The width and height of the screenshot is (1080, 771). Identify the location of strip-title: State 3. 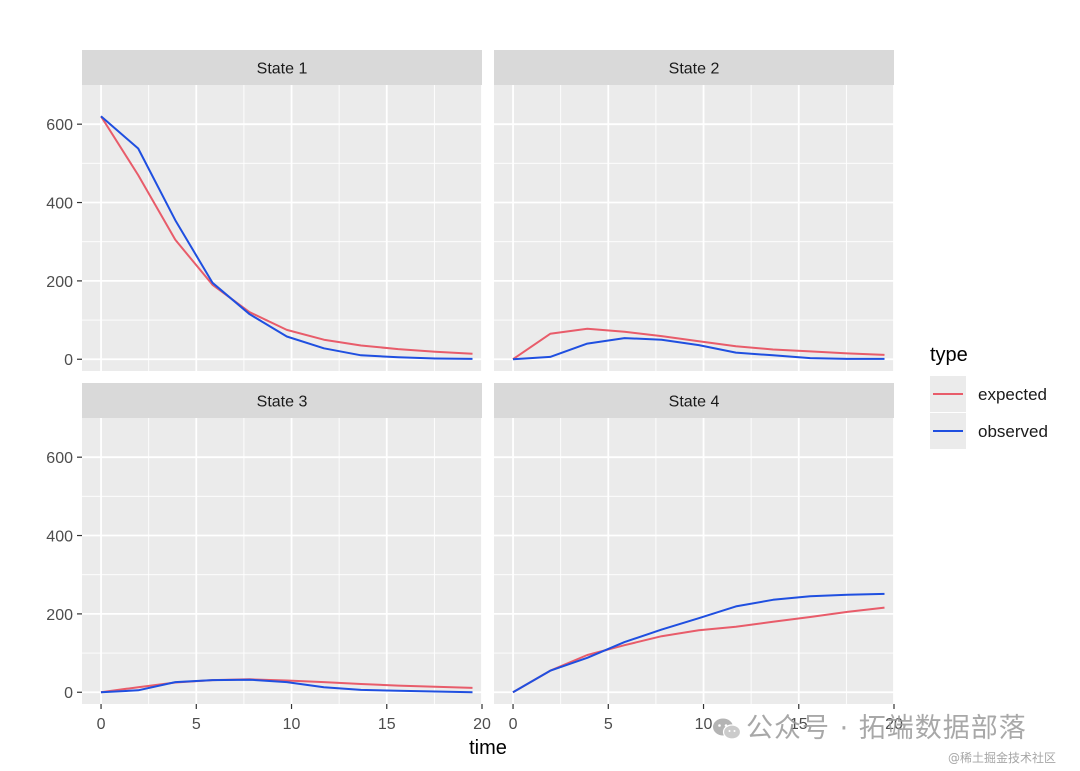
(282, 402).